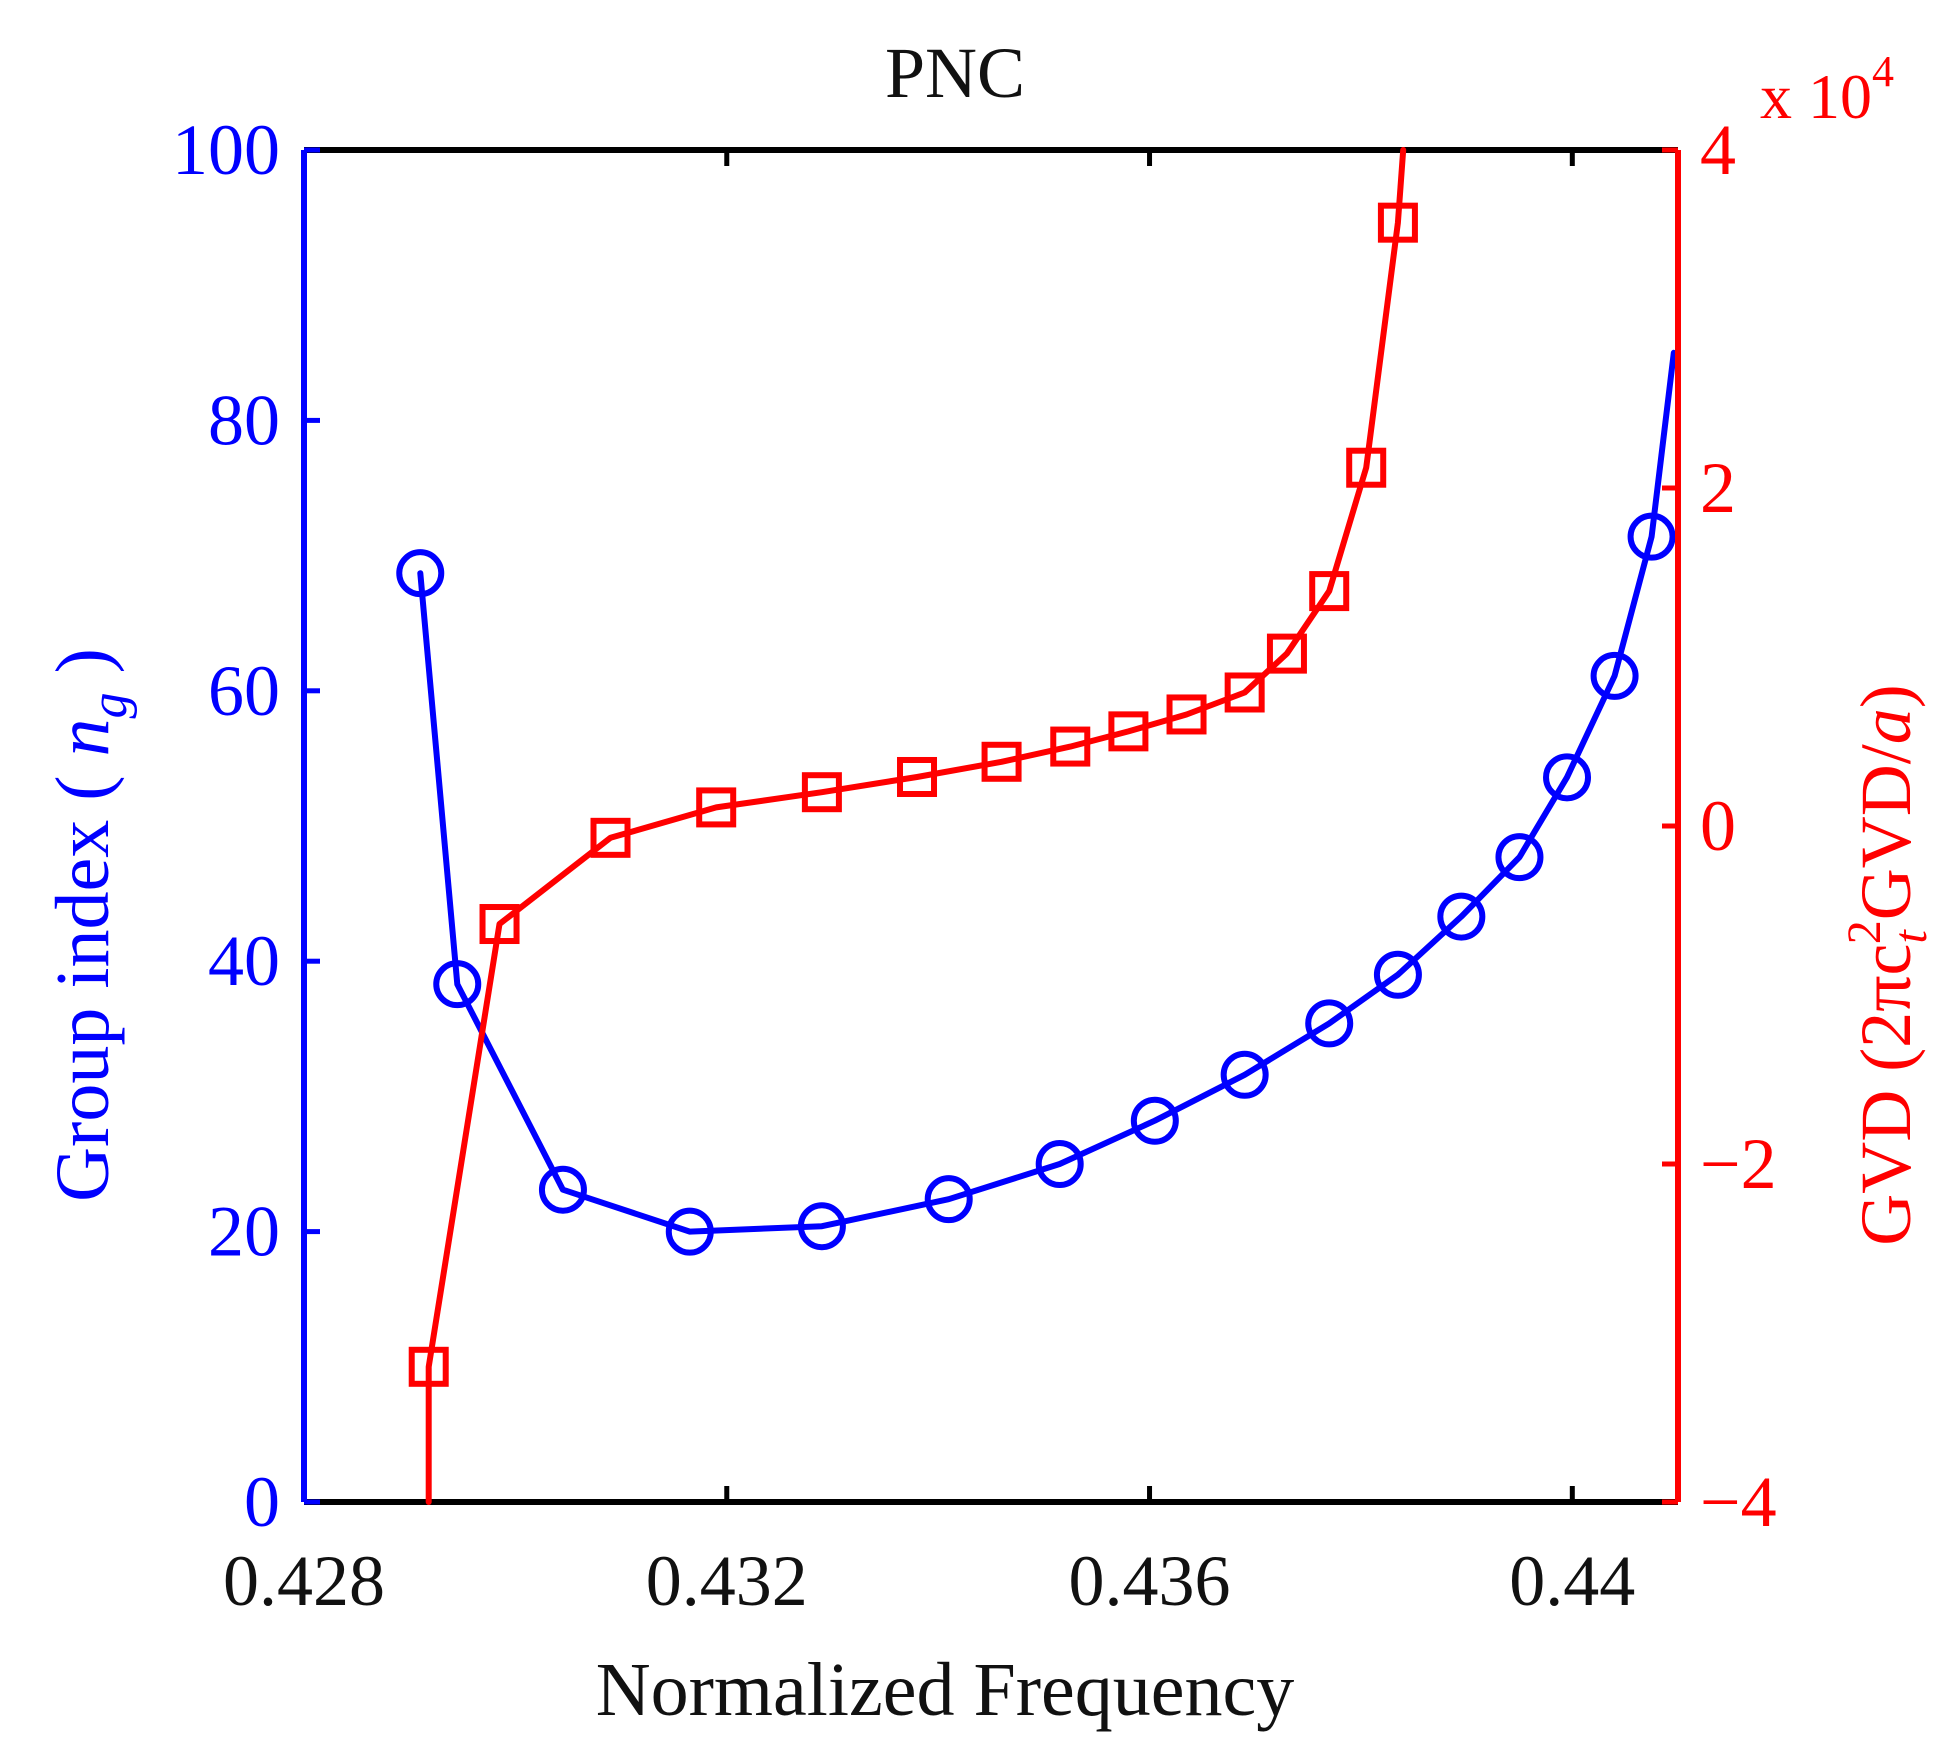 This screenshot has height=1746, width=1938. Describe the element at coordinates (1816, 96) in the screenshot. I see `y-right-multiplier-base: x 10` at that location.